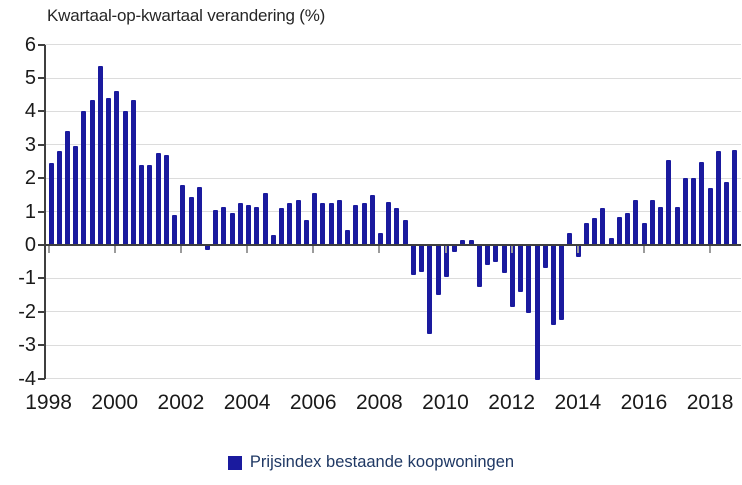  I want to click on gridline-y6, so click(393, 45).